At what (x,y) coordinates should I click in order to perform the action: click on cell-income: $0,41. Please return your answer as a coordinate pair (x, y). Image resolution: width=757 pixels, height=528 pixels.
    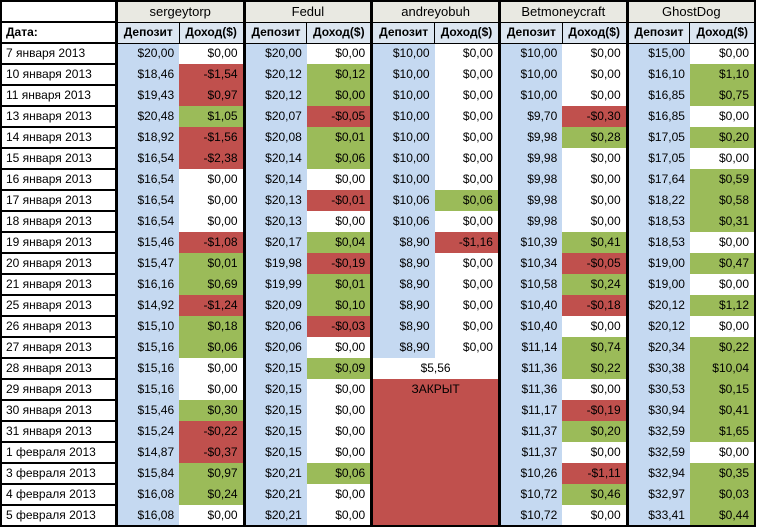
    Looking at the image, I should click on (722, 410).